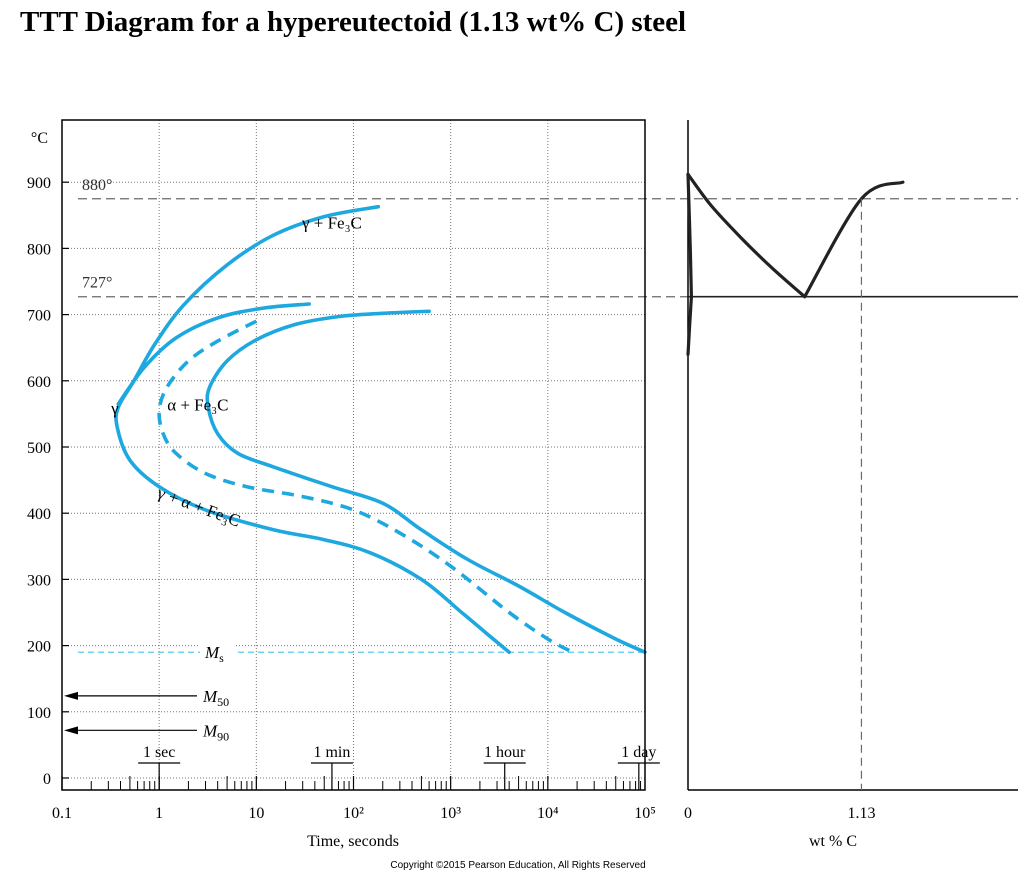  I want to click on x-tick-label: 10², so click(353, 813).